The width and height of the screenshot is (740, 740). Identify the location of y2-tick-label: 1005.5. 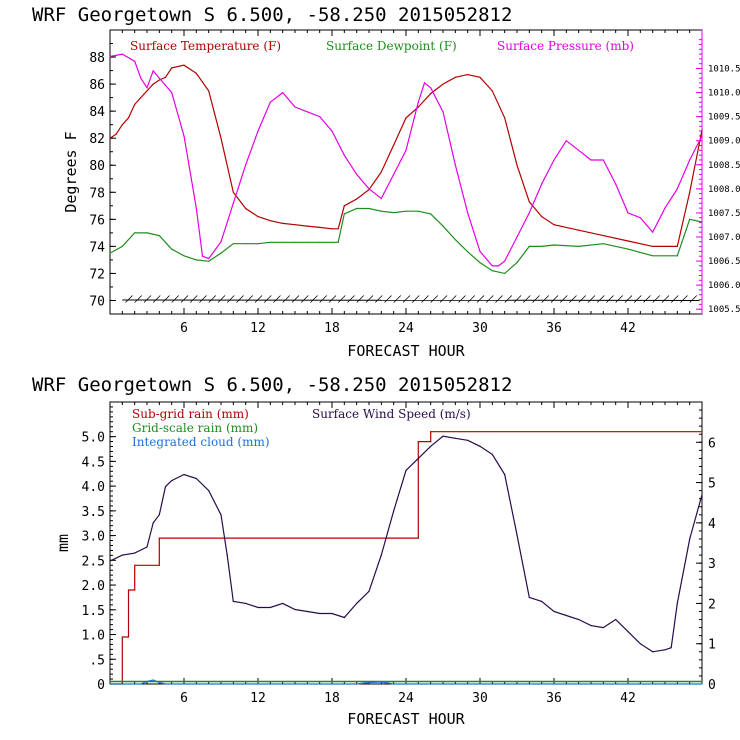
(724, 310).